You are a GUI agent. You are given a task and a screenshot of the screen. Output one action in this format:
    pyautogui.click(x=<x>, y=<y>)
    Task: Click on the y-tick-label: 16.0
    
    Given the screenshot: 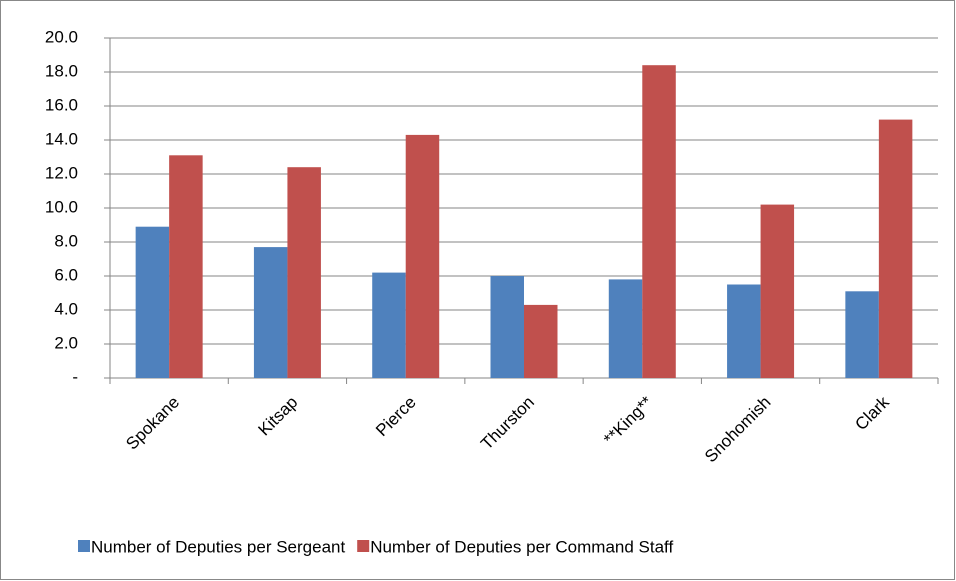 What is the action you would take?
    pyautogui.click(x=61, y=104)
    